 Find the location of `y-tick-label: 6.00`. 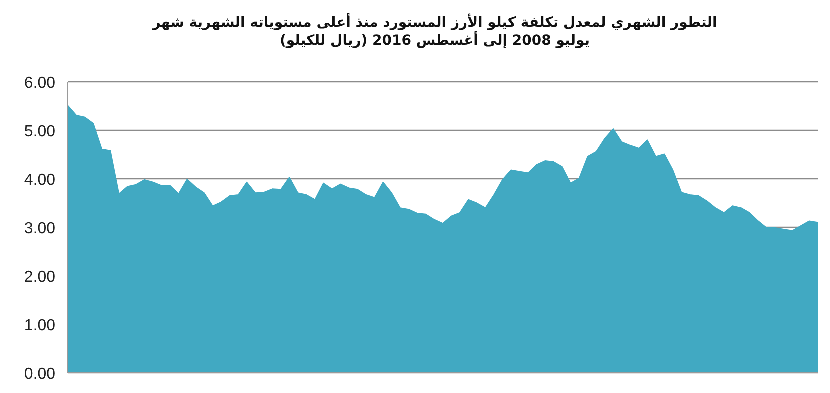

y-tick-label: 6.00 is located at coordinates (40, 83).